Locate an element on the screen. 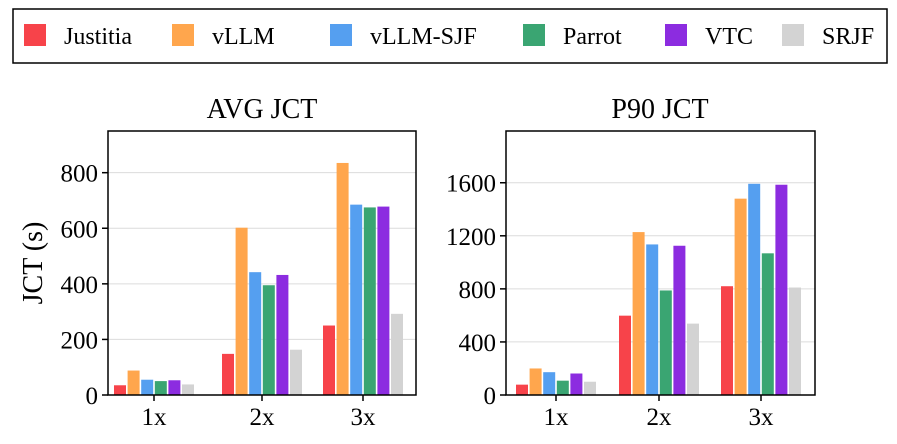 Image resolution: width=897 pixels, height=444 pixels. y-tick-label-p90-jct: 1200 is located at coordinates (471, 237).